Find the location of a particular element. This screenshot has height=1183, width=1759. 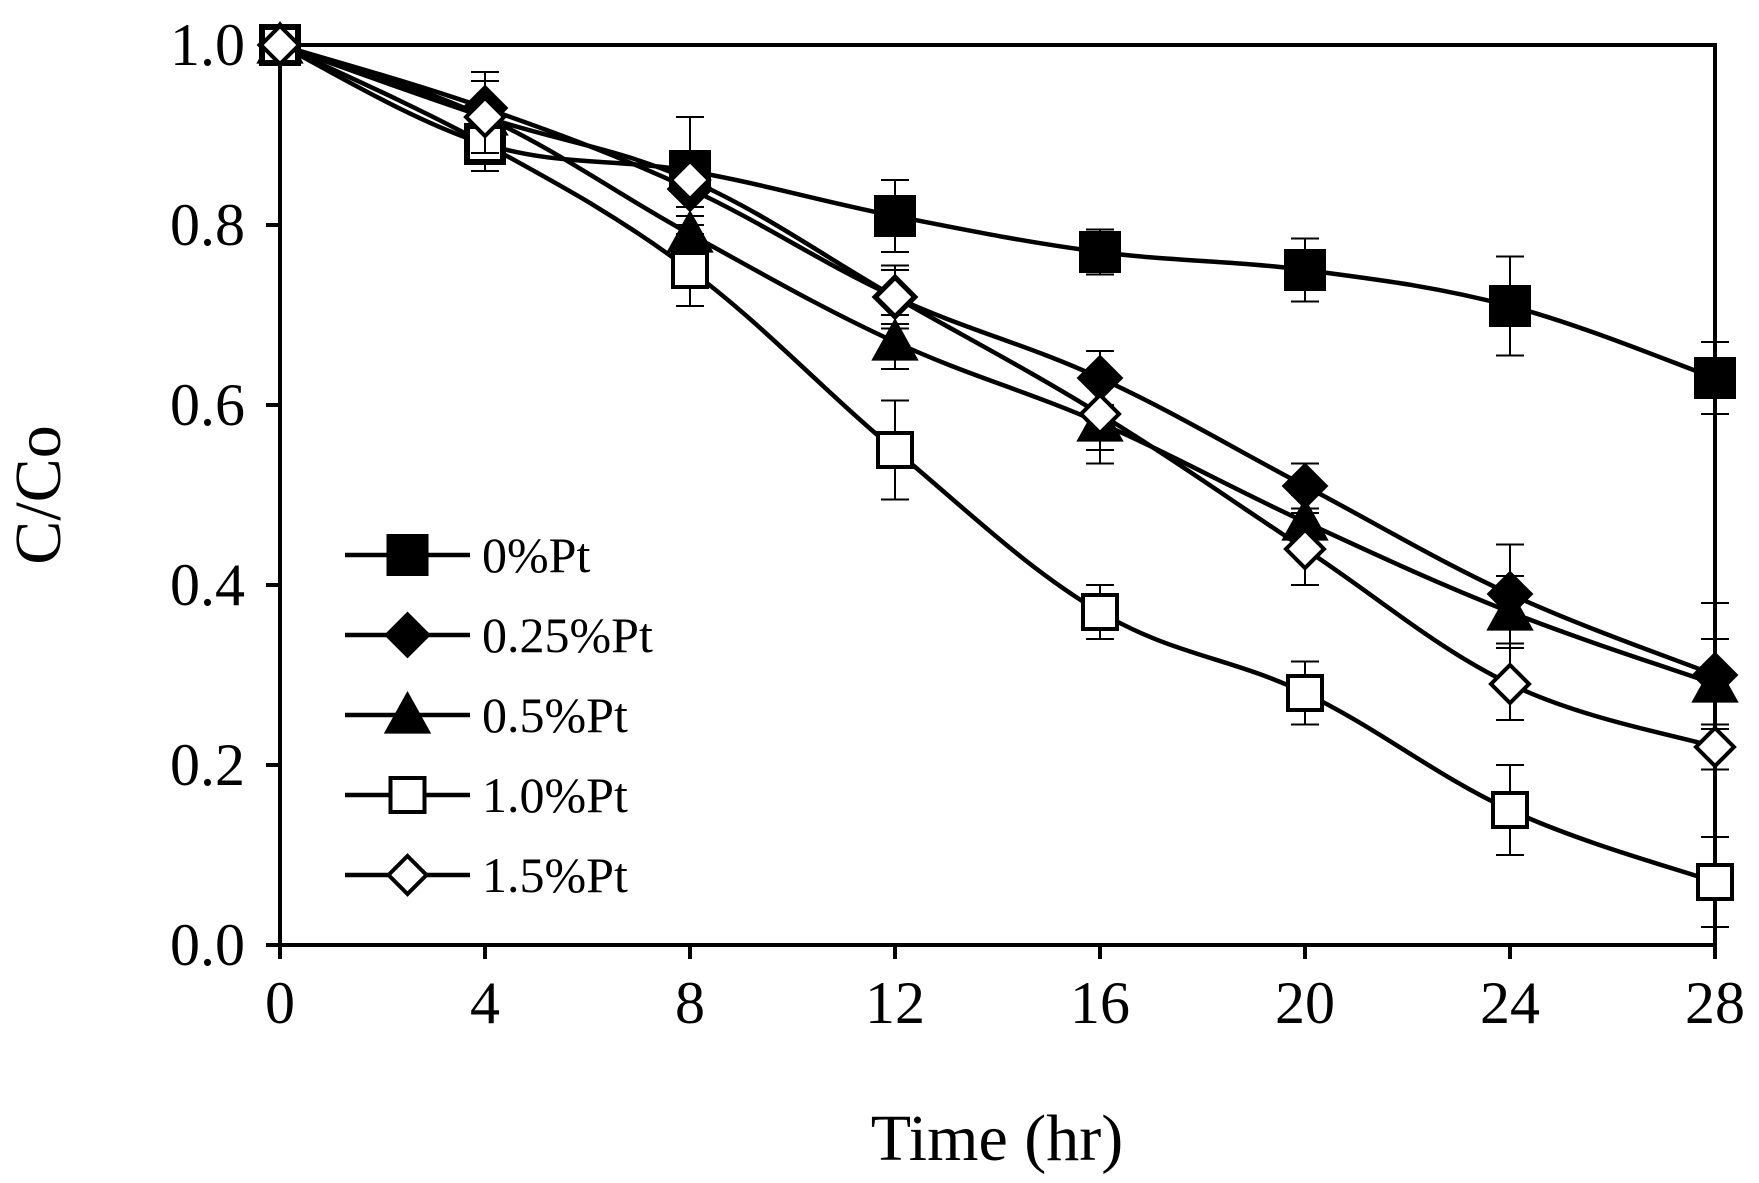

y-tick-label: 0.6 is located at coordinates (207, 405).